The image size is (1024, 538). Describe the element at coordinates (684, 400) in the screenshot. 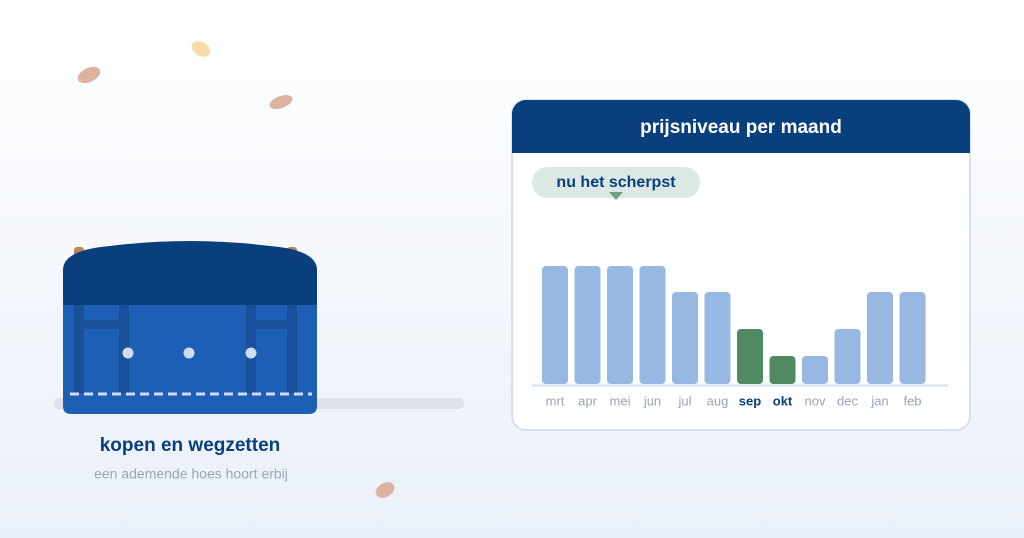

I see `x-tick-label: jul` at that location.